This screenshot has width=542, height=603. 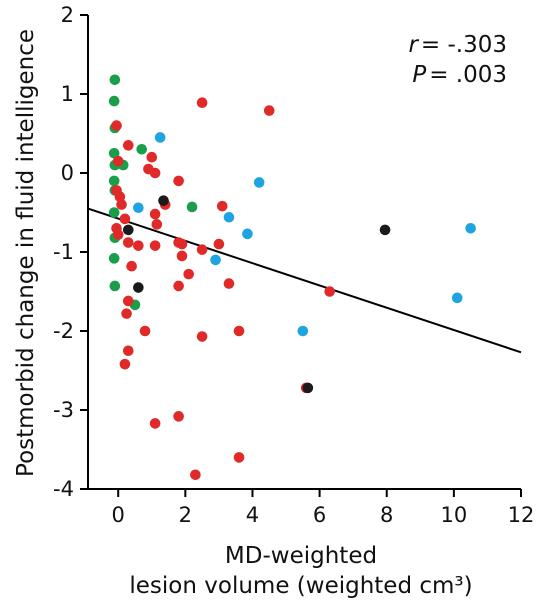 I want to click on p-annotation: P = .003, so click(x=459, y=75).